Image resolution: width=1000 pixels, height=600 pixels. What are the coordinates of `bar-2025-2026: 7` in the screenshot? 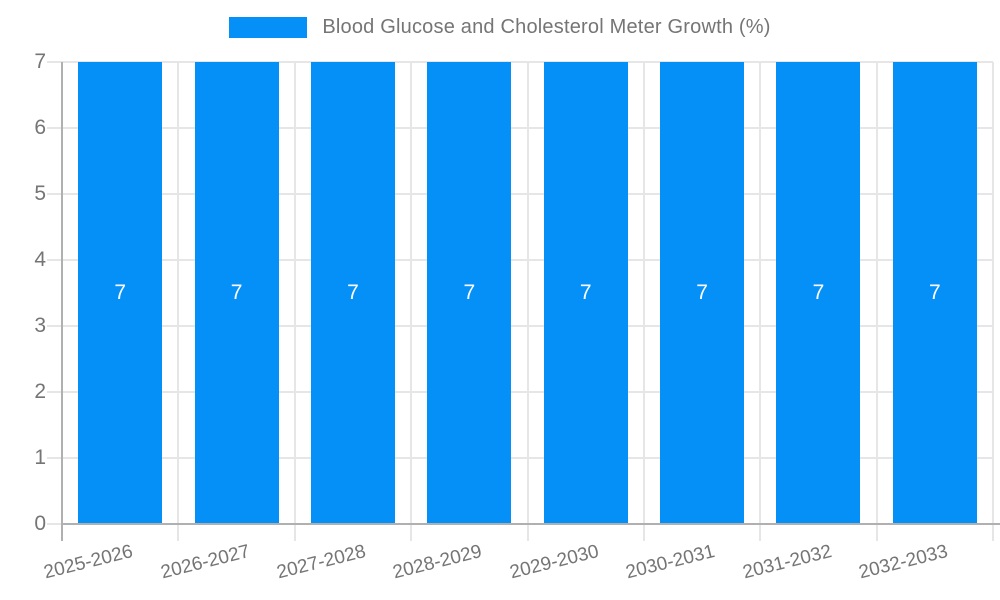 It's located at (120, 293).